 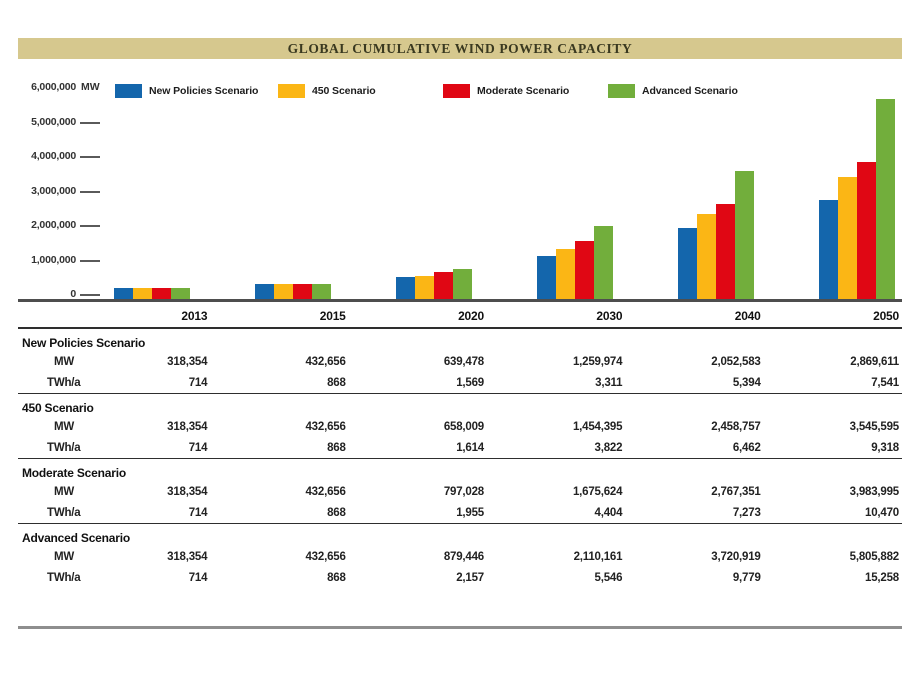 I want to click on table-row-twh: TWh/a 714 868 2,157 5,546 9,779 15,258, so click(x=460, y=577).